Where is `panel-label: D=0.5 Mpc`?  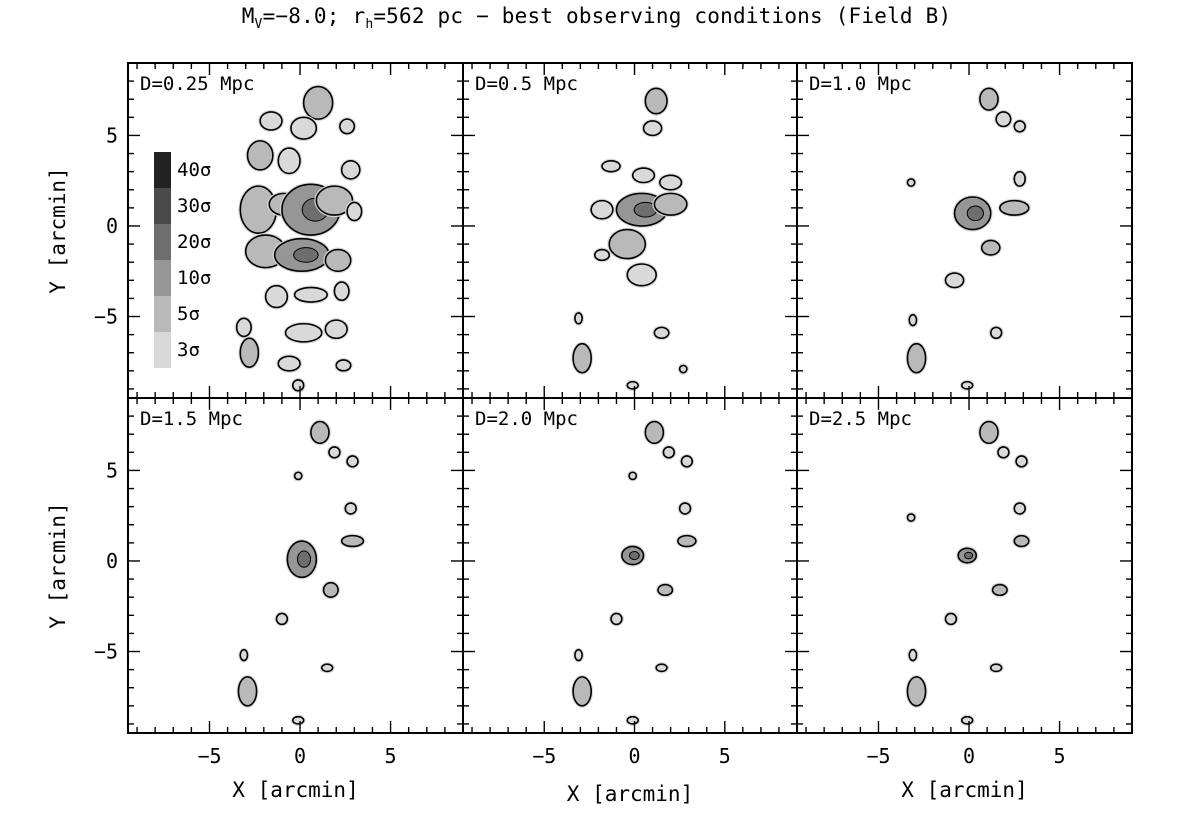
panel-label: D=0.5 Mpc is located at coordinates (526, 84).